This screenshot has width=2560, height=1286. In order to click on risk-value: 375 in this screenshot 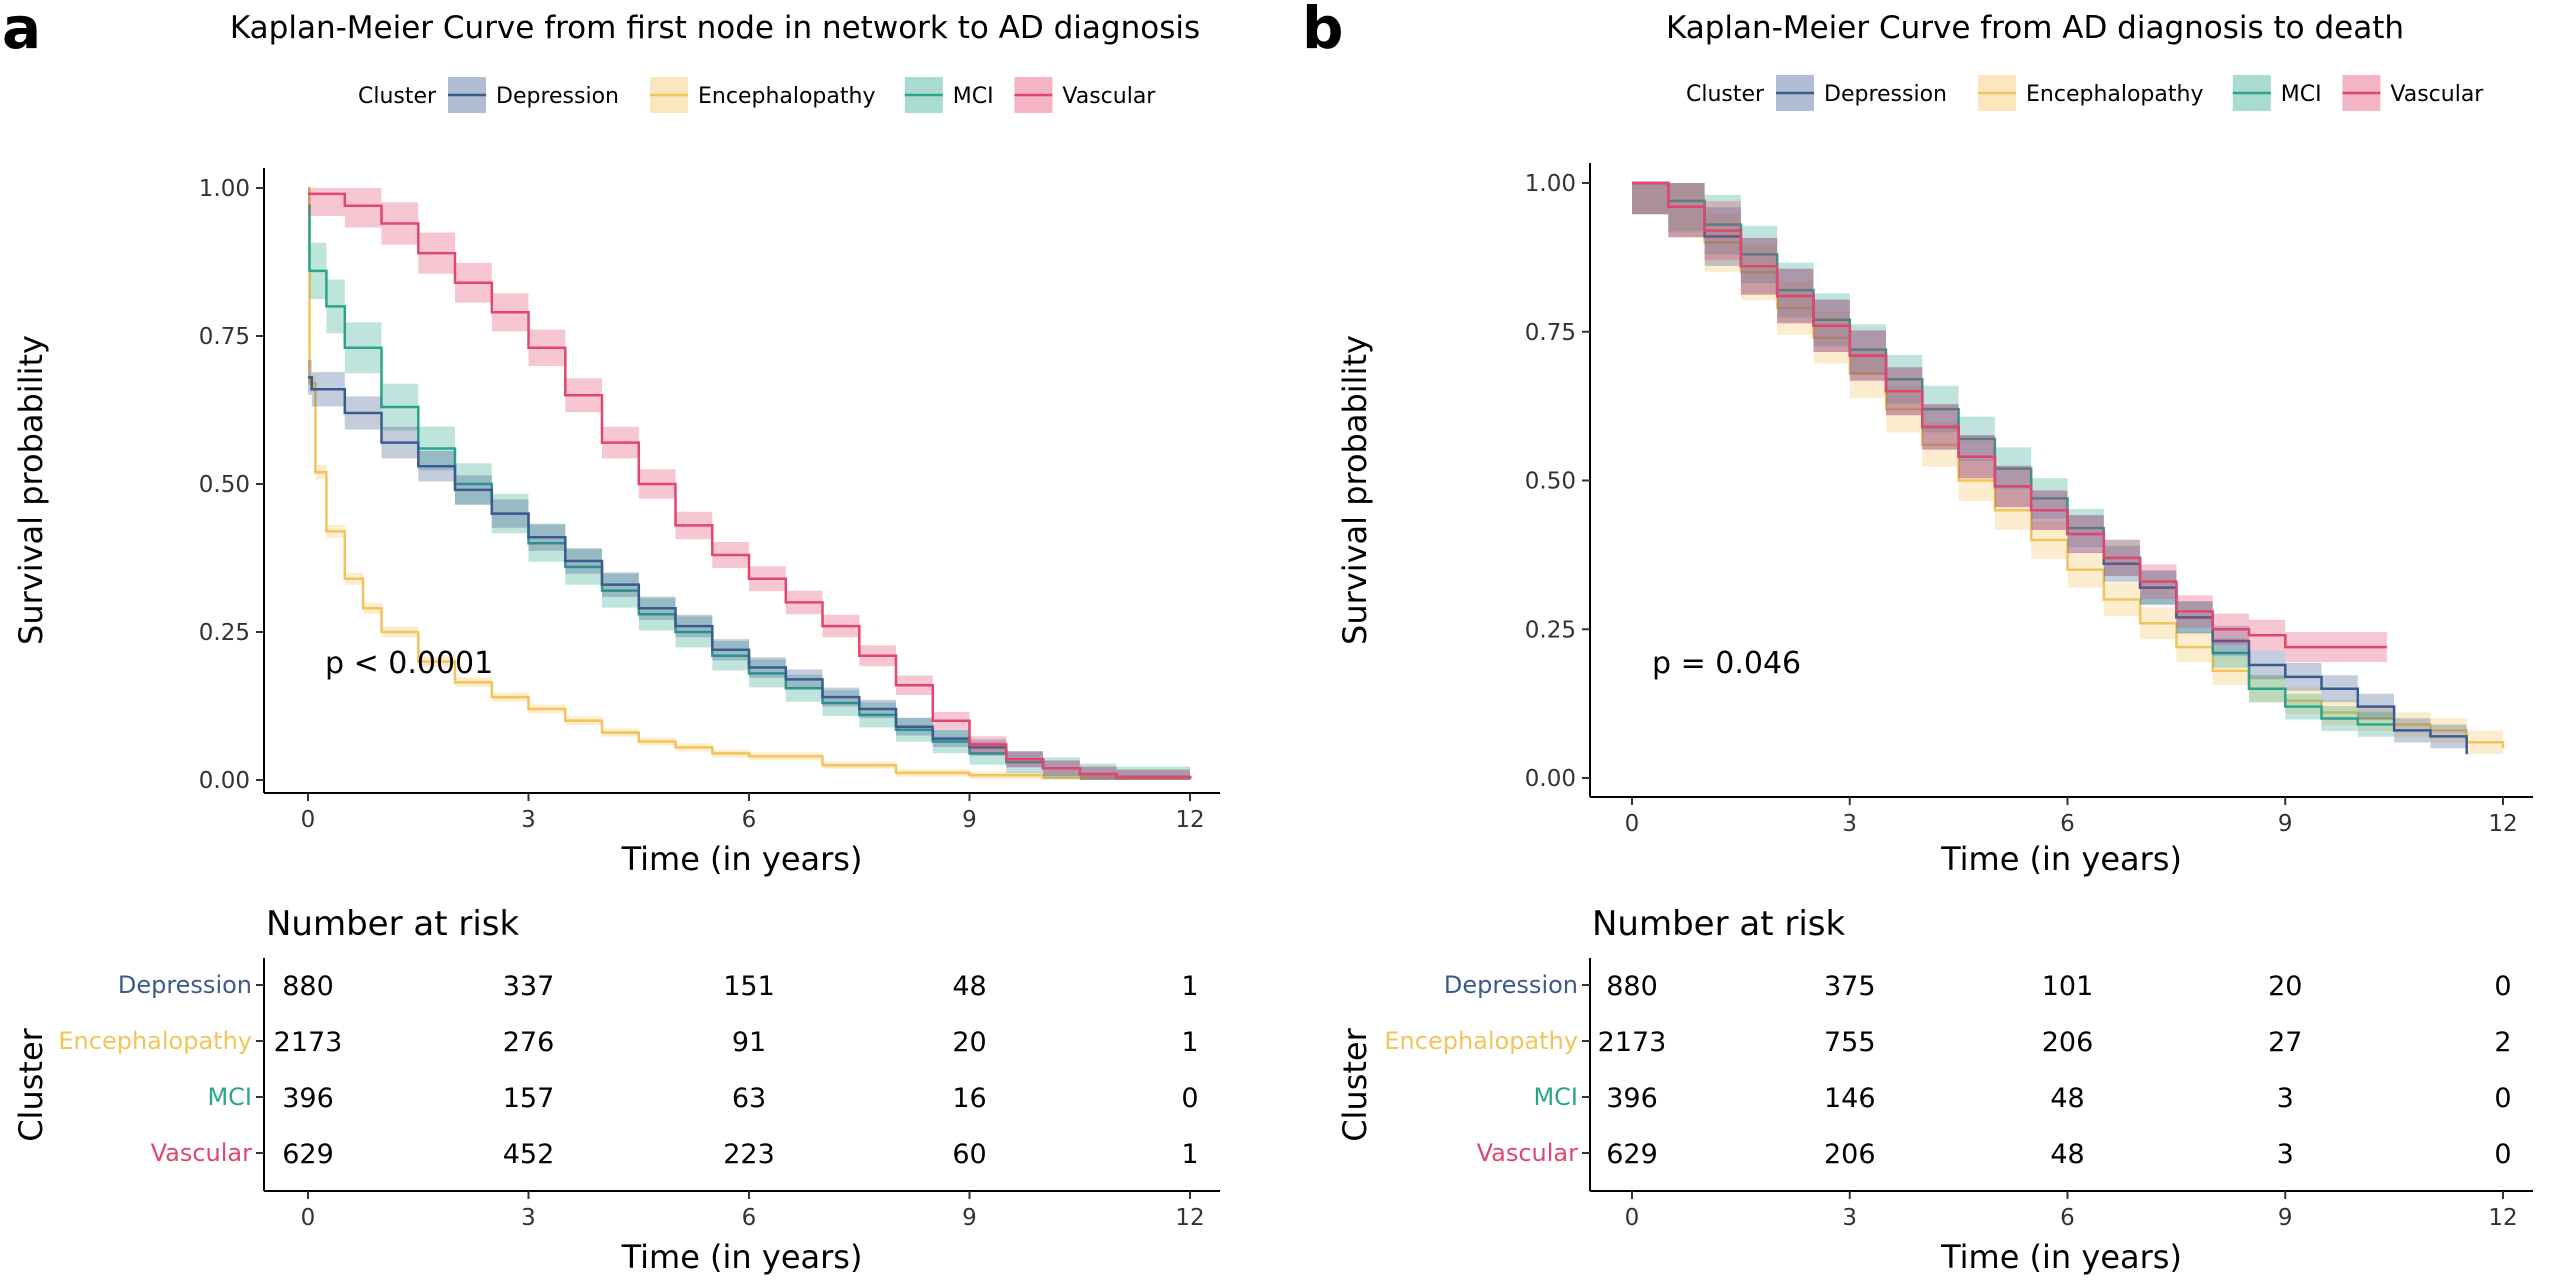, I will do `click(1850, 986)`.